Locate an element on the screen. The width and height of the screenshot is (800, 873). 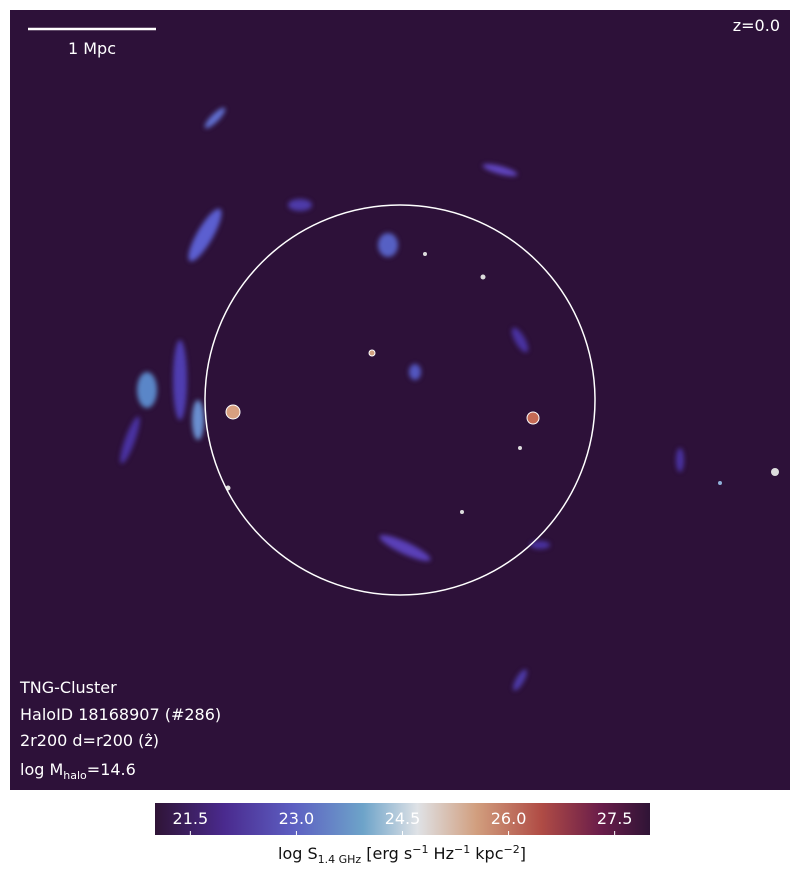
mass-value: =14.6 is located at coordinates (111, 769).